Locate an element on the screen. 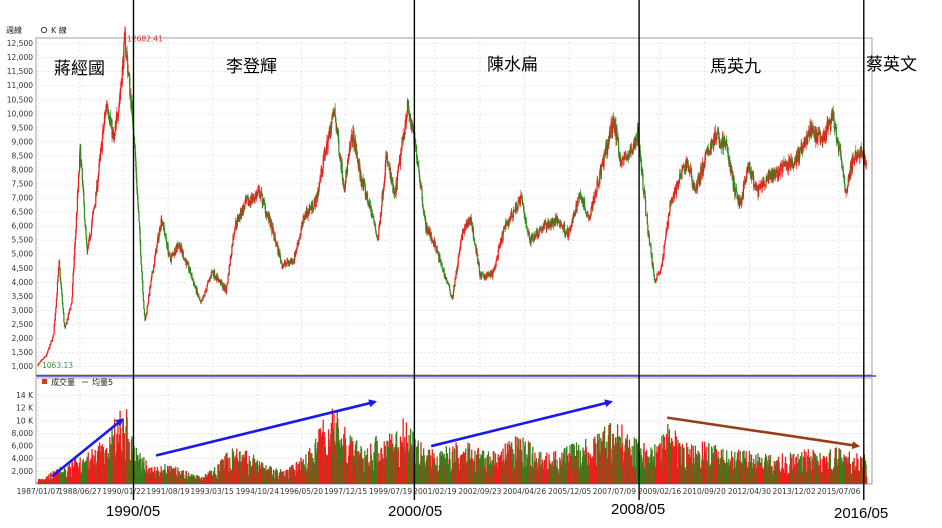 The width and height of the screenshot is (942, 528). x-tick-label: 2005/12/05 is located at coordinates (569, 491).